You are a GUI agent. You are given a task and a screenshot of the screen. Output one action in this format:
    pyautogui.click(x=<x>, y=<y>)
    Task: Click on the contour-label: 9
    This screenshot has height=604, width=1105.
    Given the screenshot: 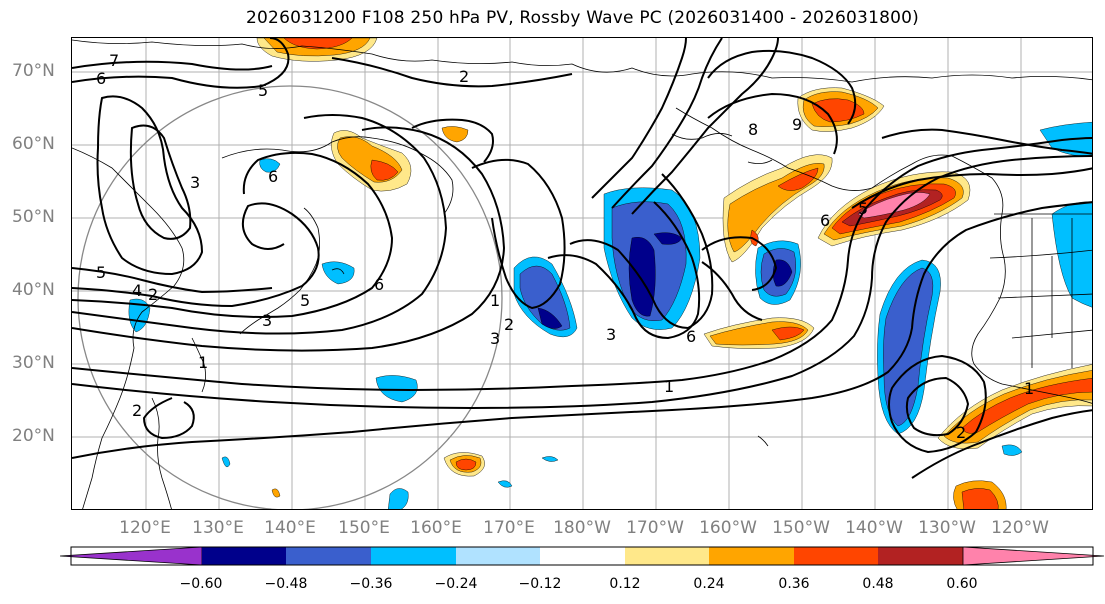 What is the action you would take?
    pyautogui.click(x=797, y=124)
    